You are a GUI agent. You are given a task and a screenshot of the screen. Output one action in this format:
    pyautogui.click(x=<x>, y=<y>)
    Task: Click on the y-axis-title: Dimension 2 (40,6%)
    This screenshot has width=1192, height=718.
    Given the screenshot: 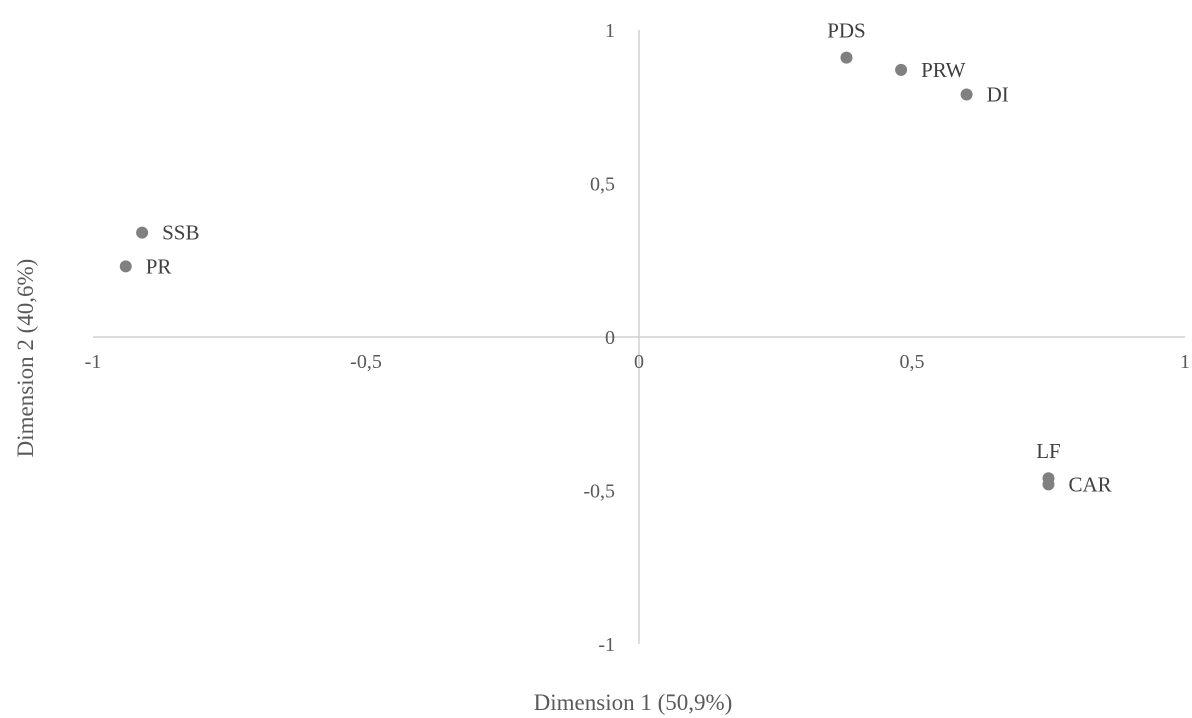 What is the action you would take?
    pyautogui.click(x=25, y=358)
    